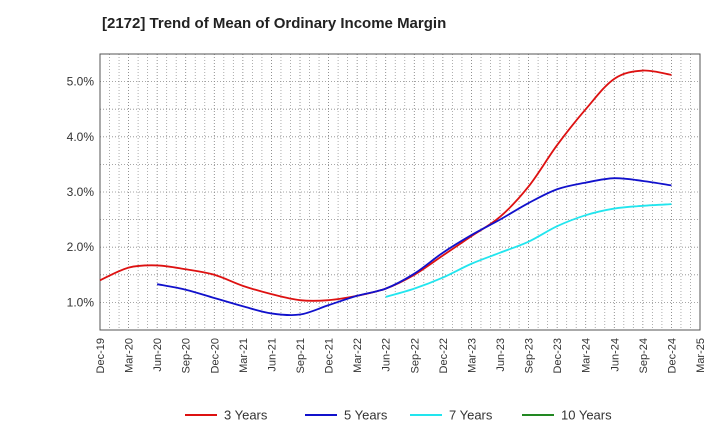  What do you see at coordinates (301, 355) in the screenshot?
I see `x-tick-label: Sep-21` at bounding box center [301, 355].